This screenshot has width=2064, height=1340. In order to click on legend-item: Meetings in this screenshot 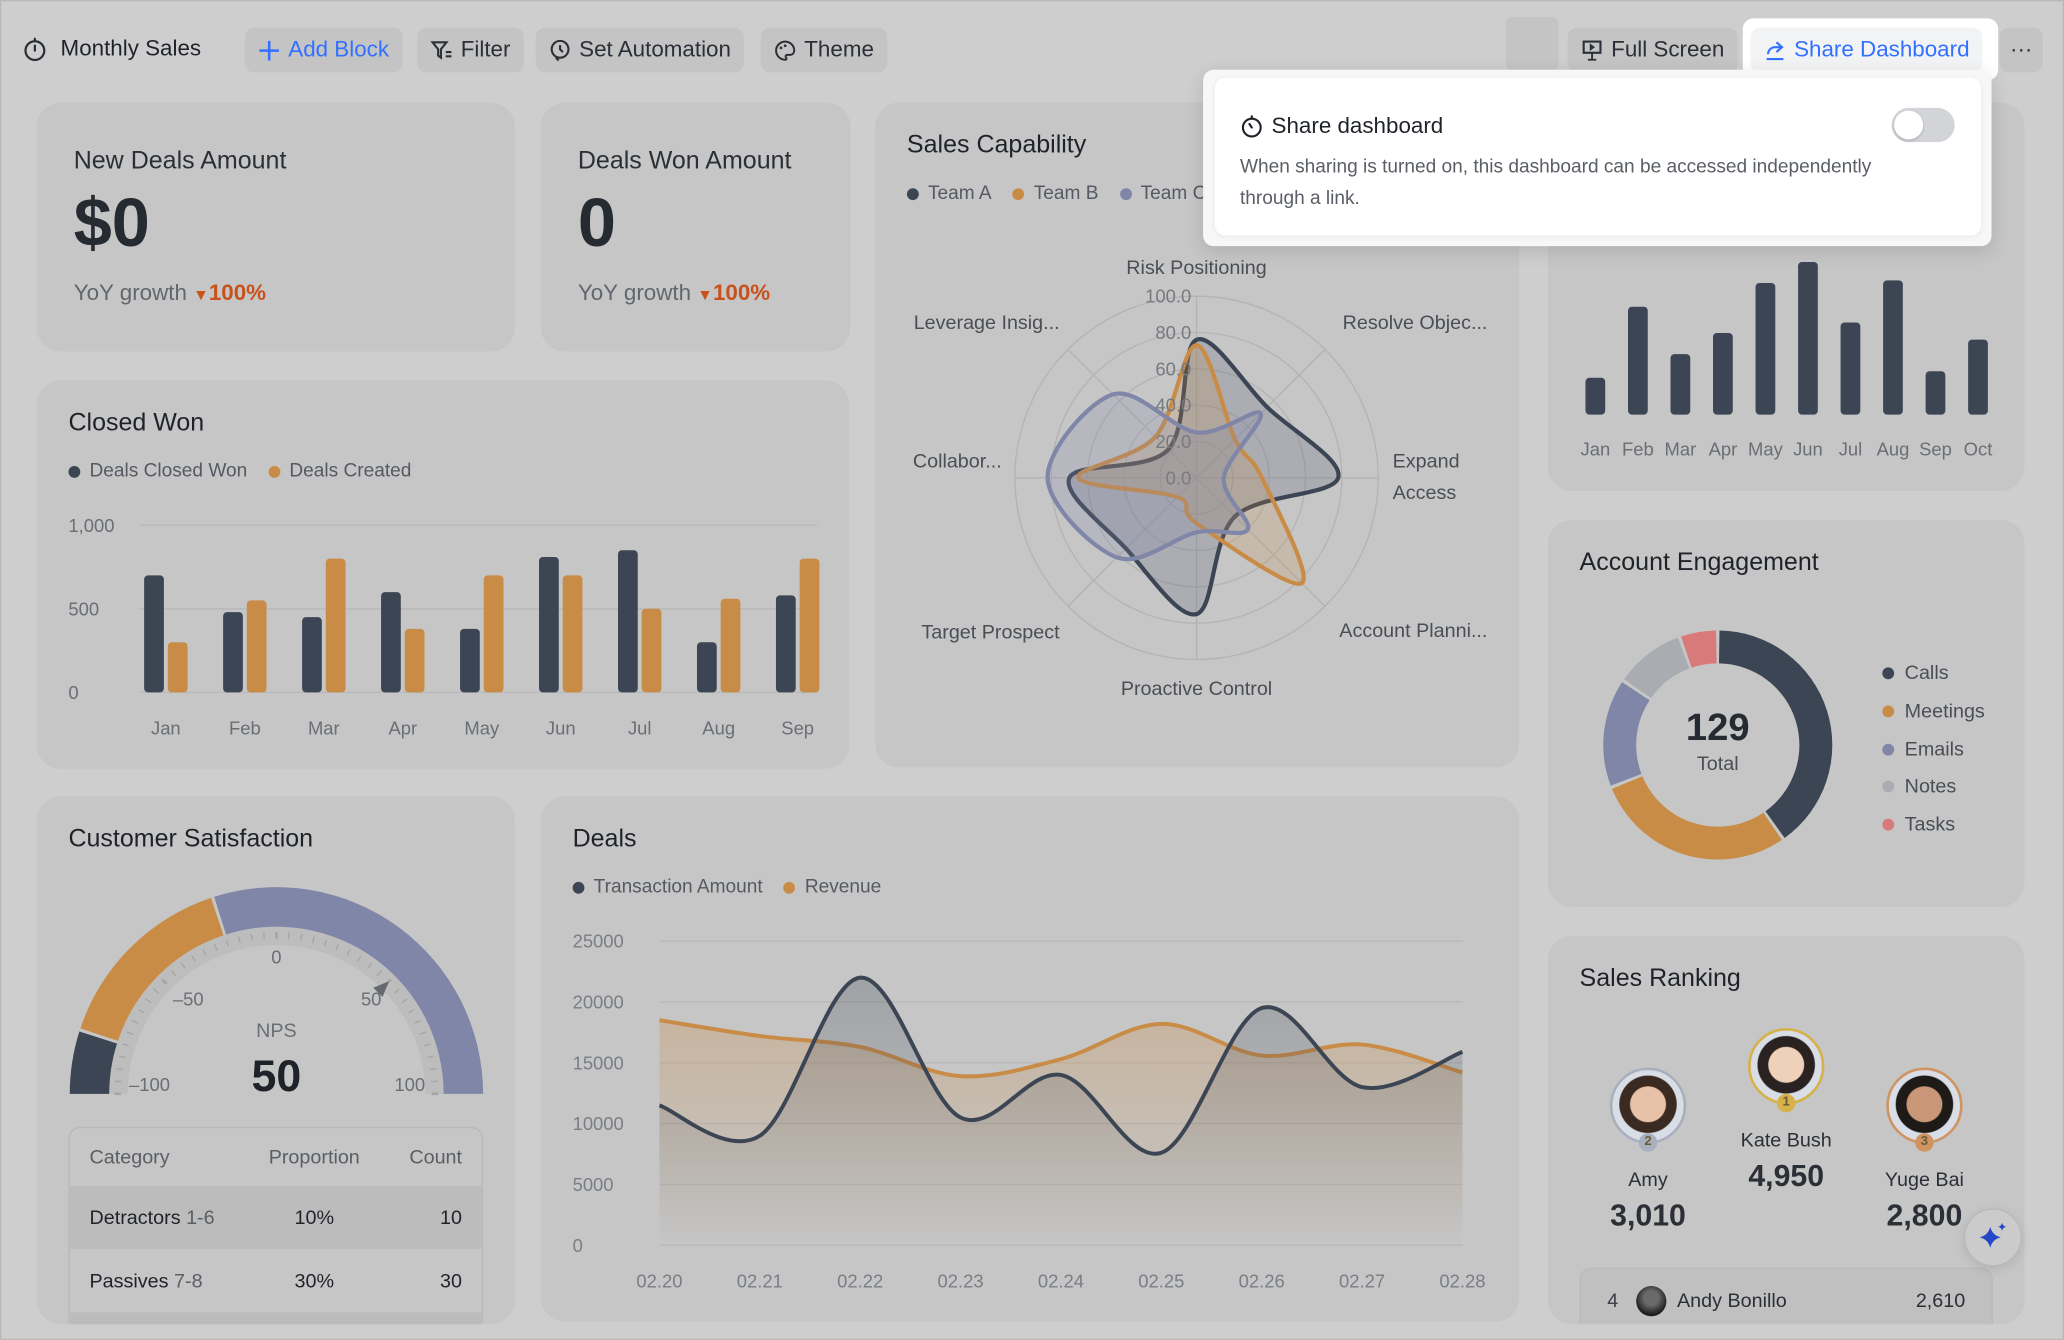, I will do `click(1933, 712)`.